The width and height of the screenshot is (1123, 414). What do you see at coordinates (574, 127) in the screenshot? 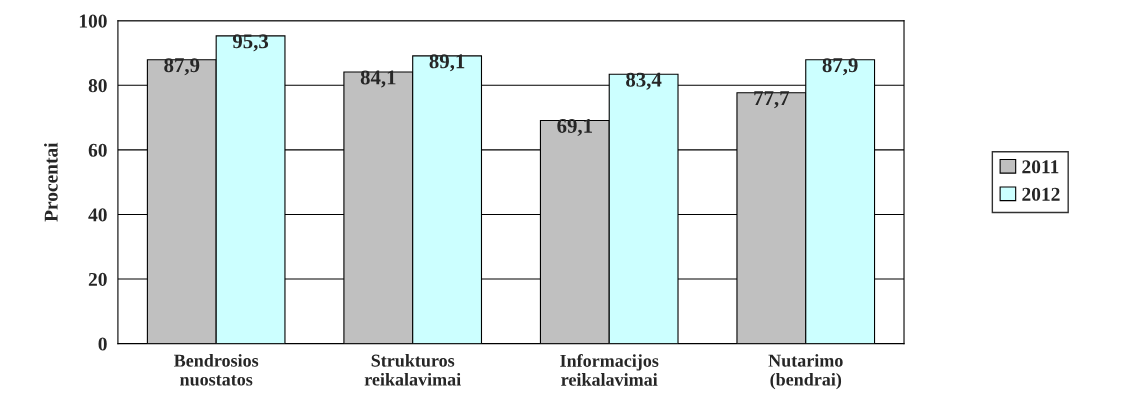
I see `data-label: 69,1` at bounding box center [574, 127].